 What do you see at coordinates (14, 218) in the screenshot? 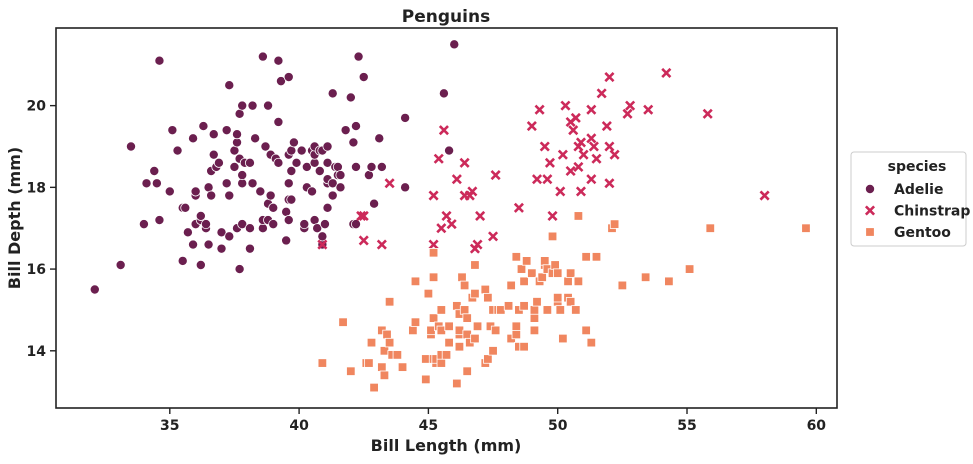
I see `y-axis-label: Bill Depth (mm)` at bounding box center [14, 218].